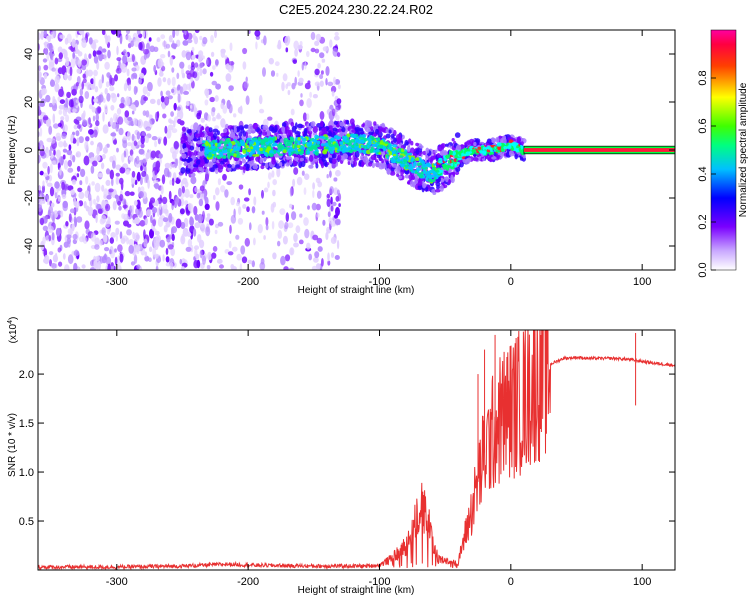 This screenshot has height=605, width=750. I want to click on spectrogram-tone-core, so click(599, 150).